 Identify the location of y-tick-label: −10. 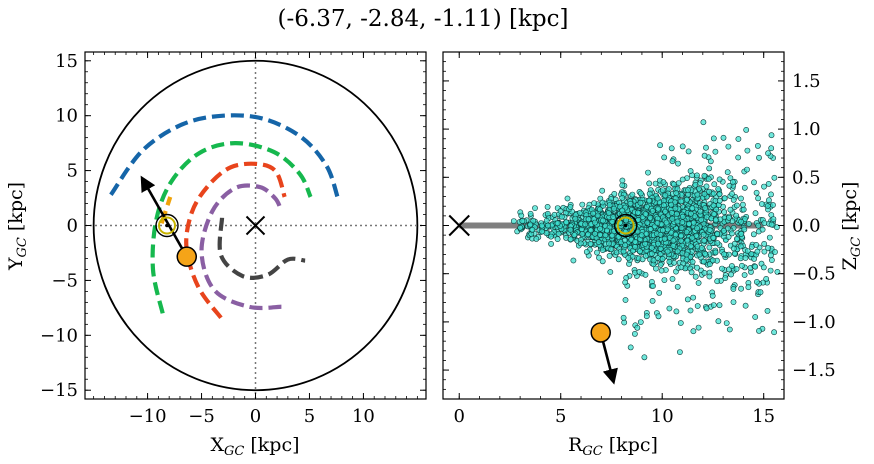
(59, 335).